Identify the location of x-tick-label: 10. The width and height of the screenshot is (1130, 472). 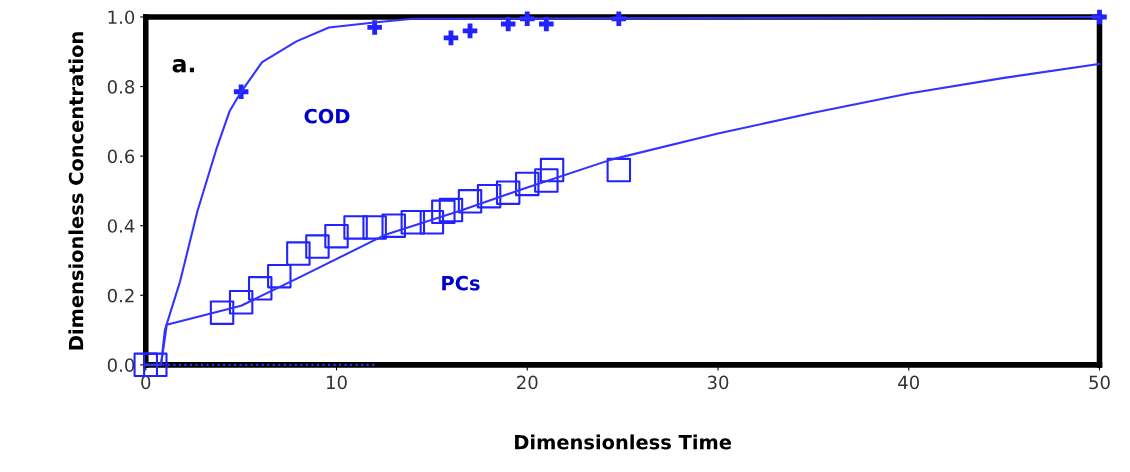
(337, 382).